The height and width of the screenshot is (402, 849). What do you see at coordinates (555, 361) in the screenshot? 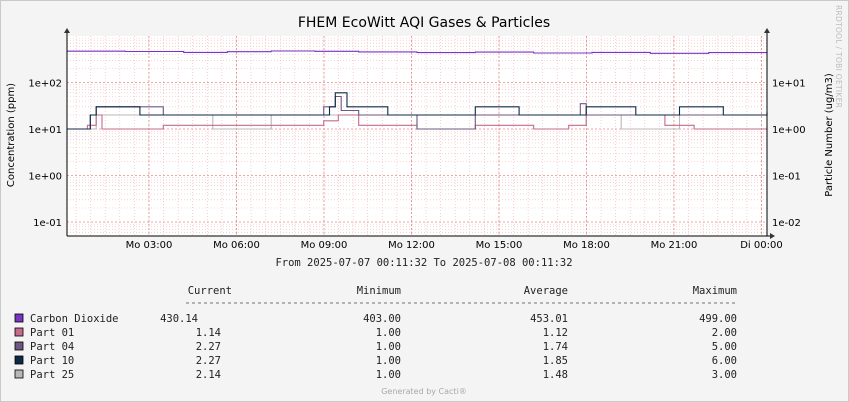
I see `legend-value: 1.85` at bounding box center [555, 361].